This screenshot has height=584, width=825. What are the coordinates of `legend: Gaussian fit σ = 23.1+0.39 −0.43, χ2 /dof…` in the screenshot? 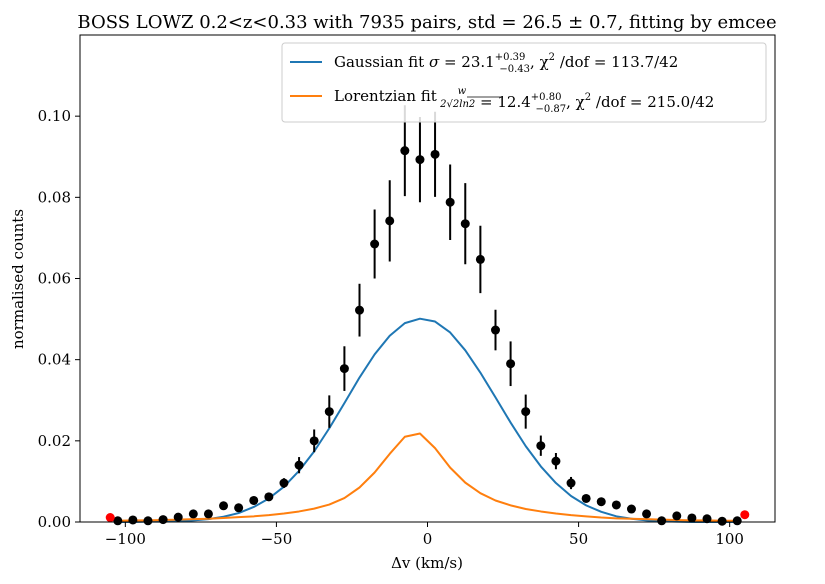 It's located at (524, 82).